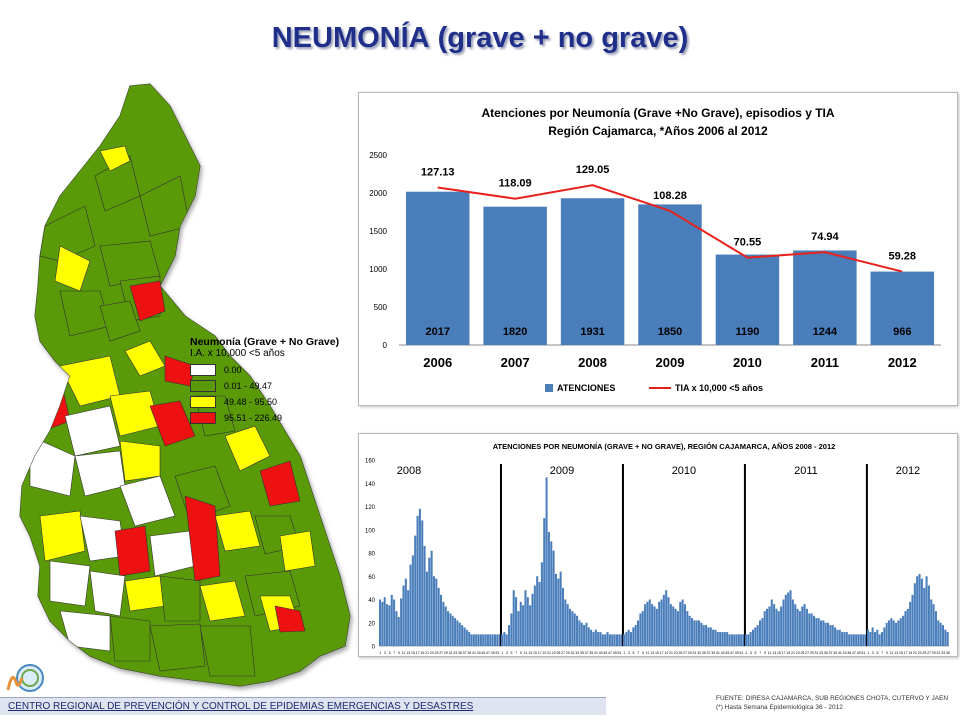  Describe the element at coordinates (732, 653) in the screenshot. I see `x-tick-label: 47` at that location.